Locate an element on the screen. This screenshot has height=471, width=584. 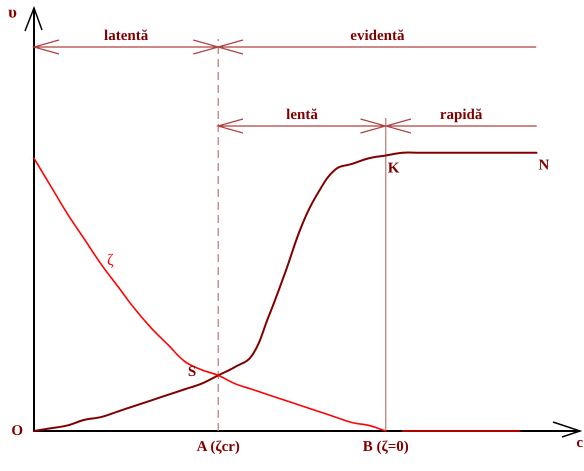
x-axis-title: c is located at coordinates (580, 442).